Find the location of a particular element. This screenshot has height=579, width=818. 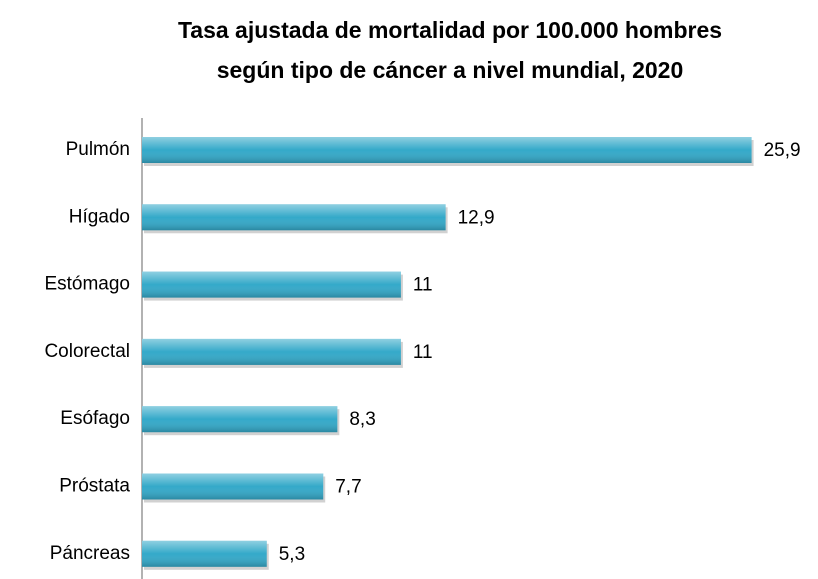

y-tick-label: Estómago is located at coordinates (87, 284).